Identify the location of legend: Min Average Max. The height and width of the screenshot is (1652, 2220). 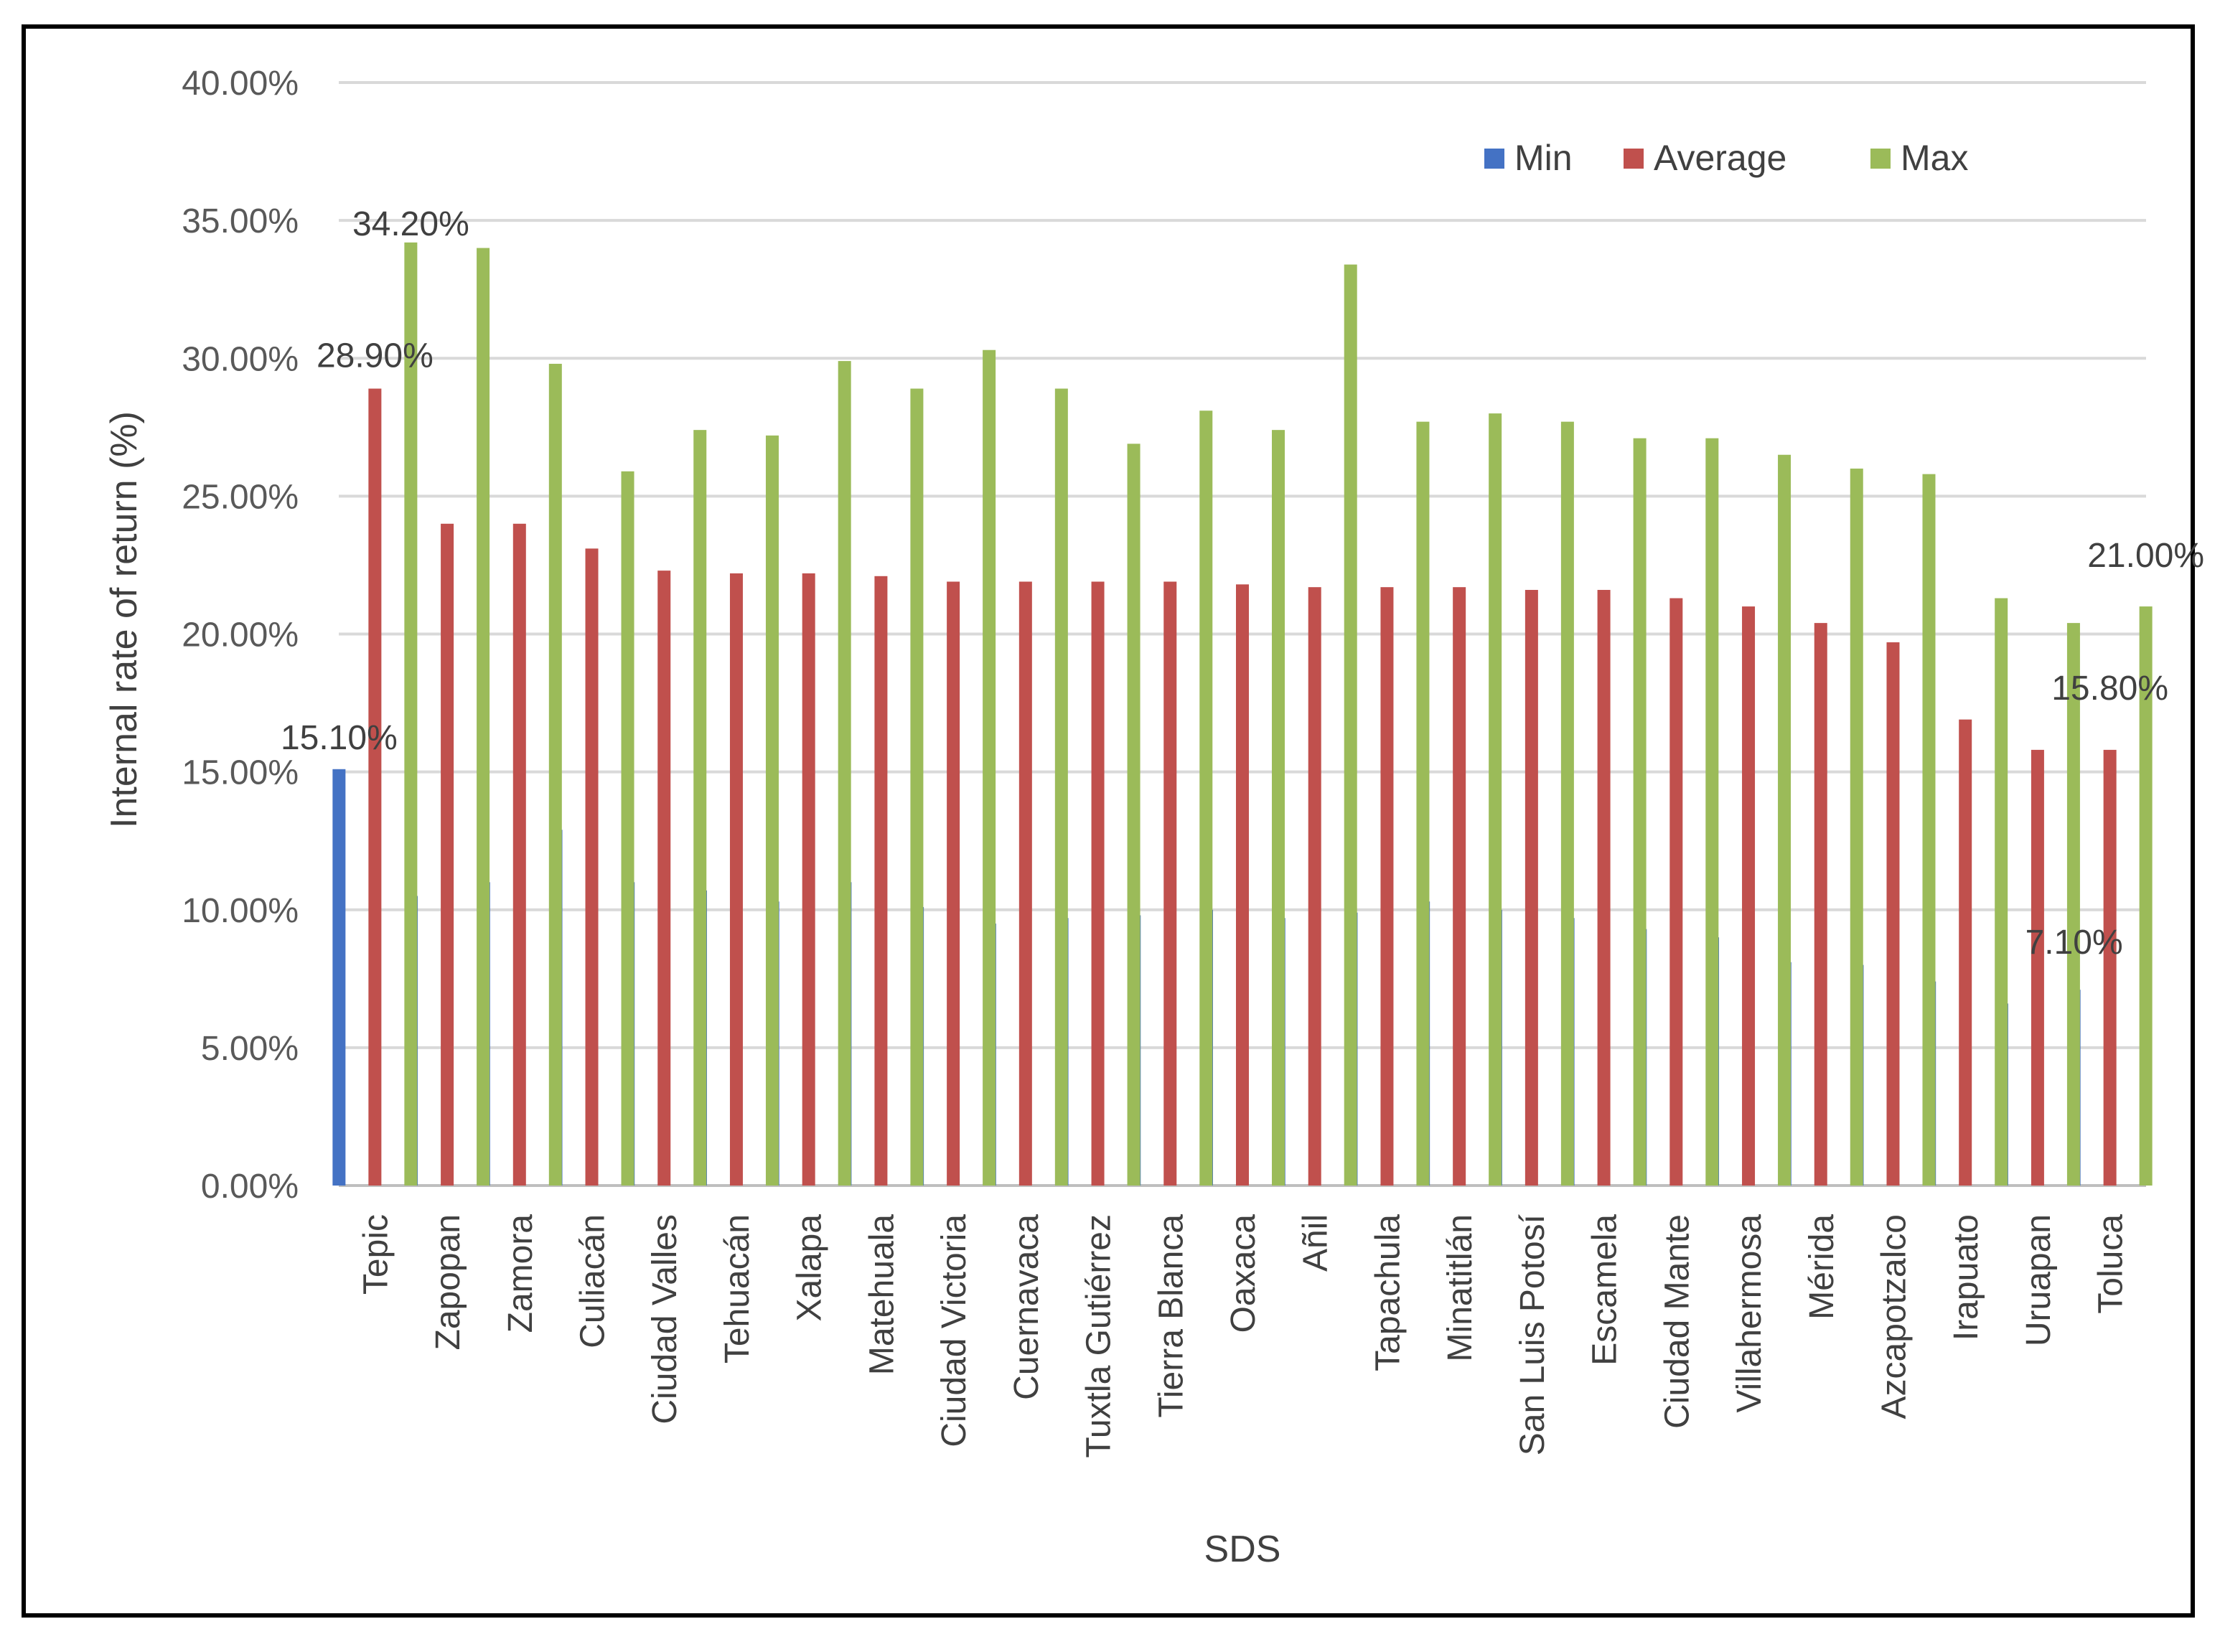
(1726, 158).